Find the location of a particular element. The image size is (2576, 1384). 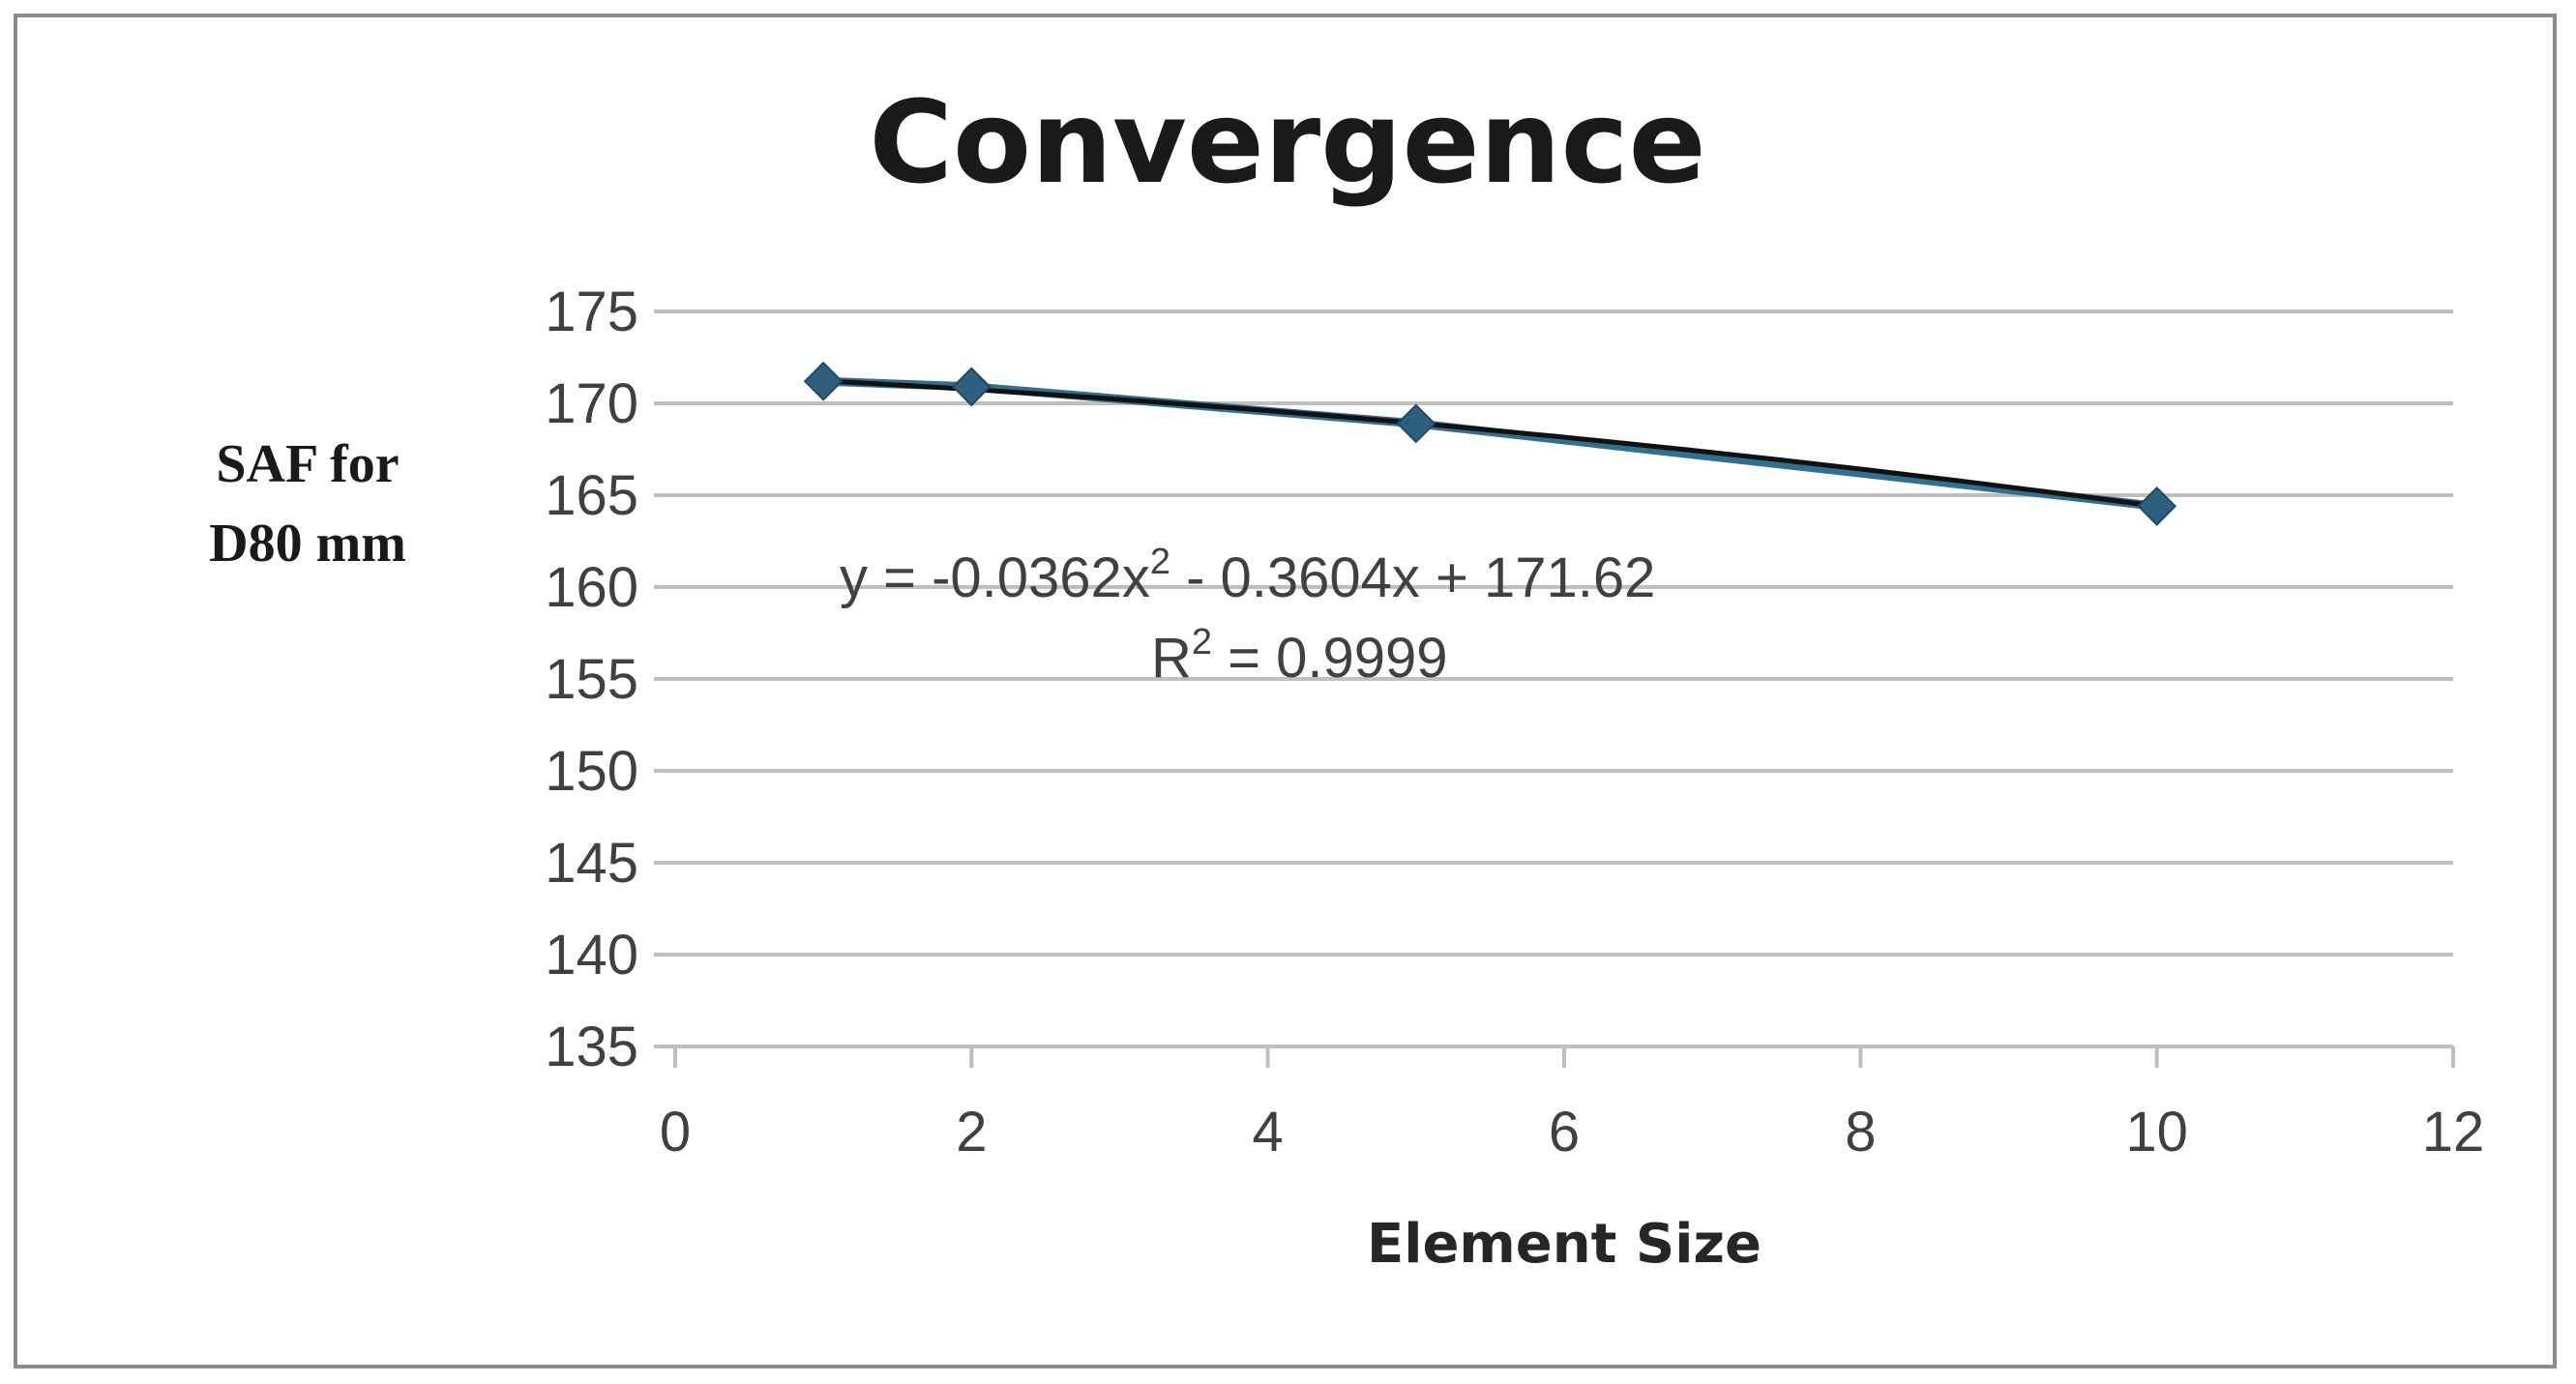

y-tick-label-165: 165 is located at coordinates (591, 495).